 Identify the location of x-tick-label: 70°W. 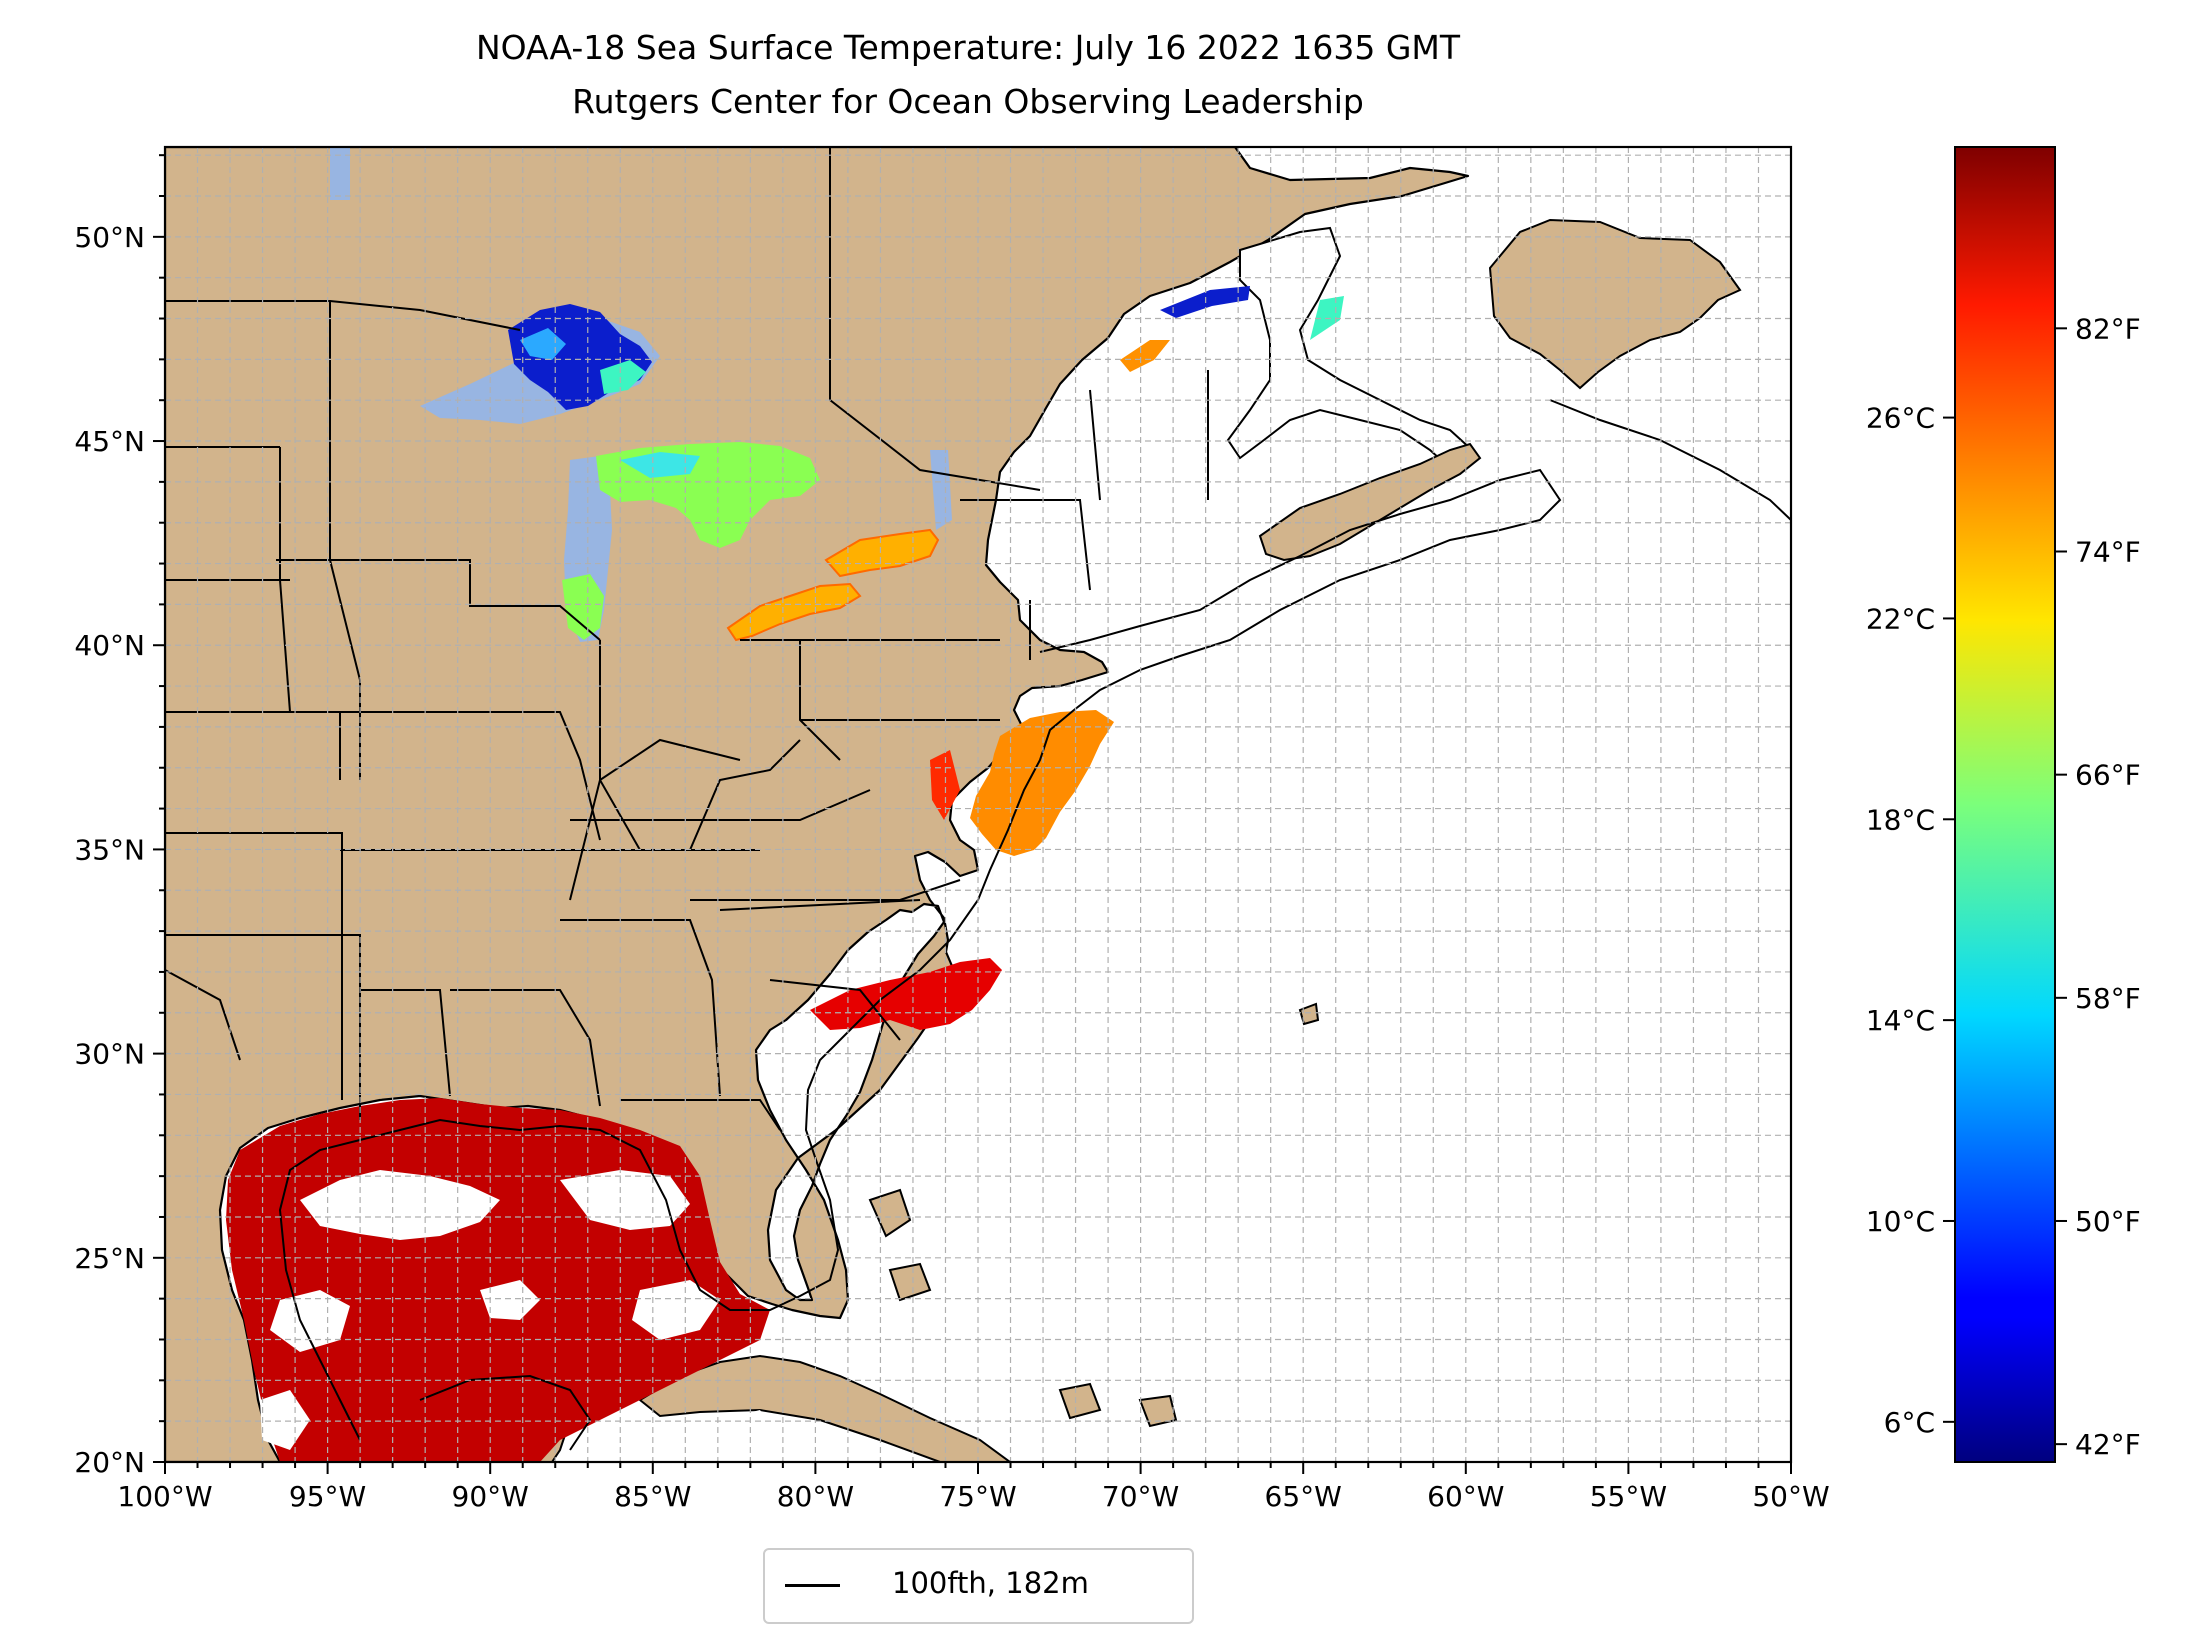
(1140, 1496).